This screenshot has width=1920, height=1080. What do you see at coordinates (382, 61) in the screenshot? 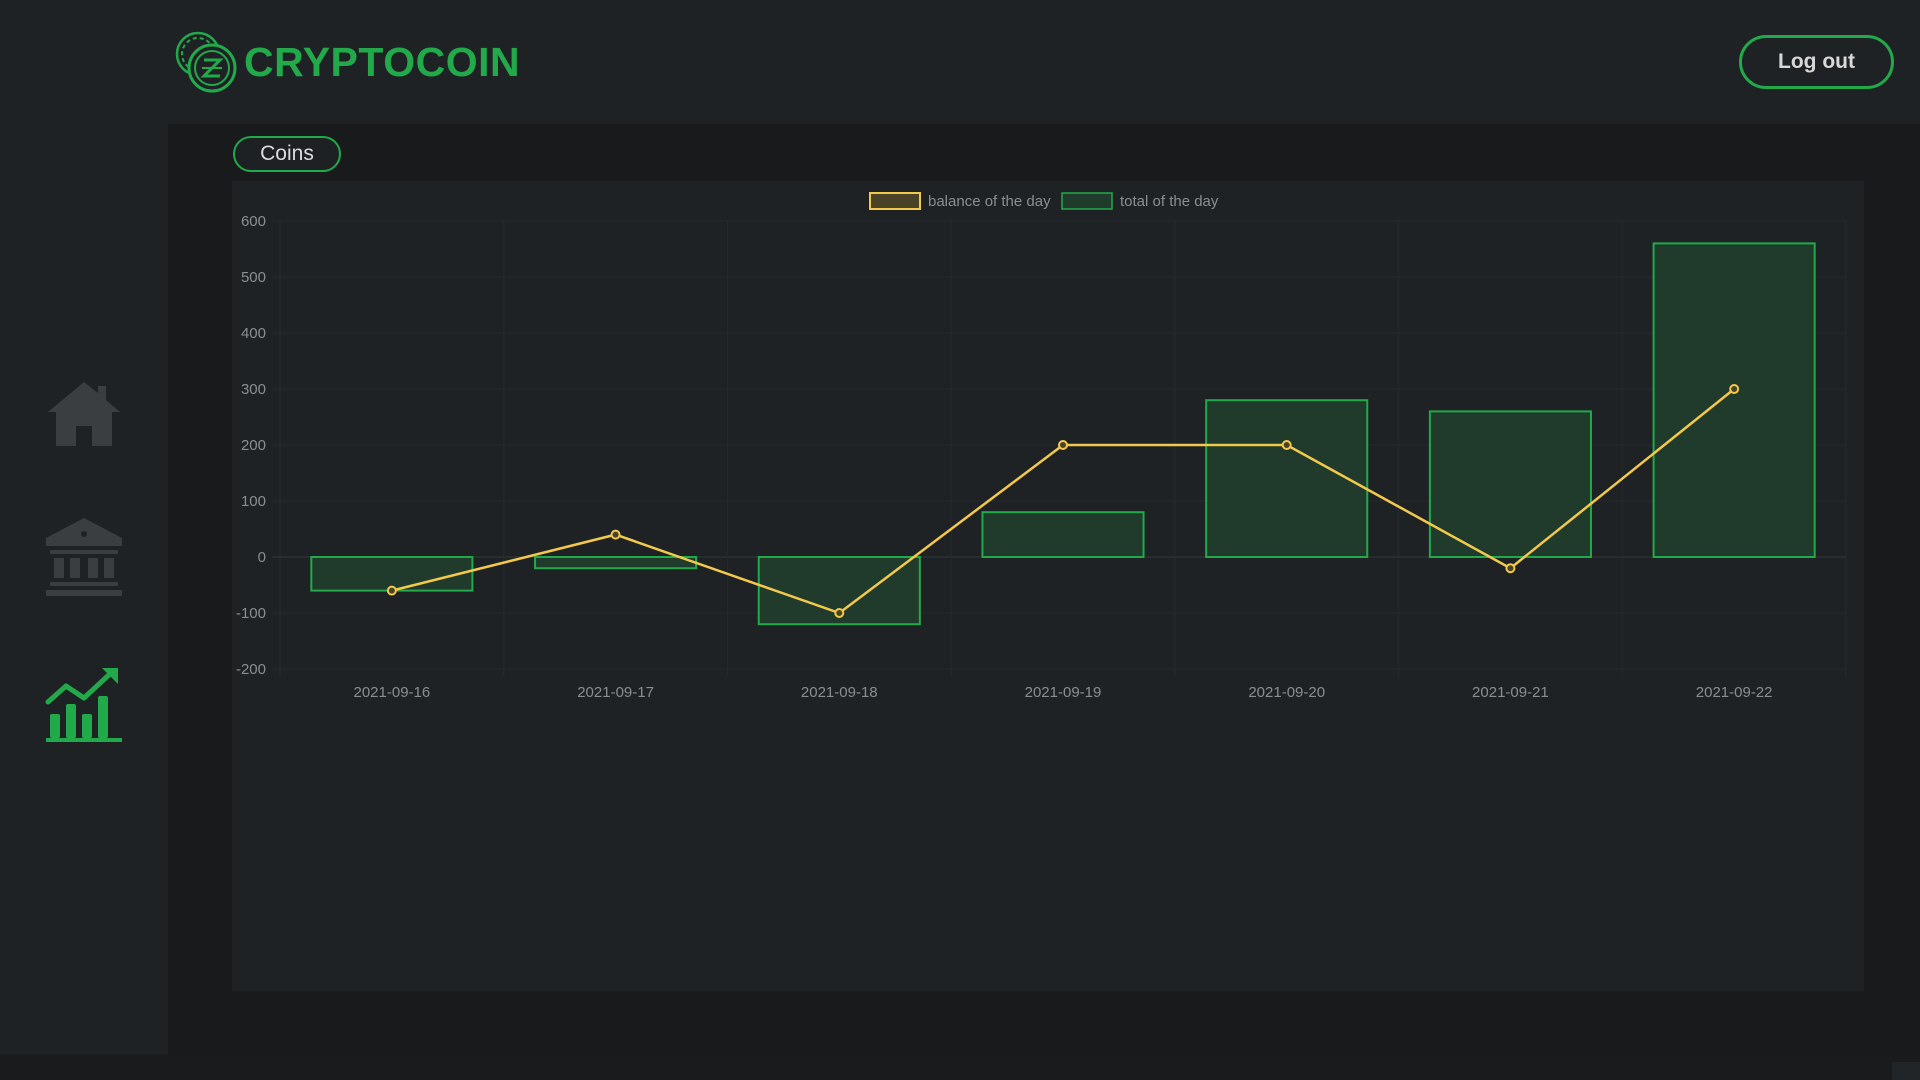
I see `logo-text: CRYPTOCOIN` at bounding box center [382, 61].